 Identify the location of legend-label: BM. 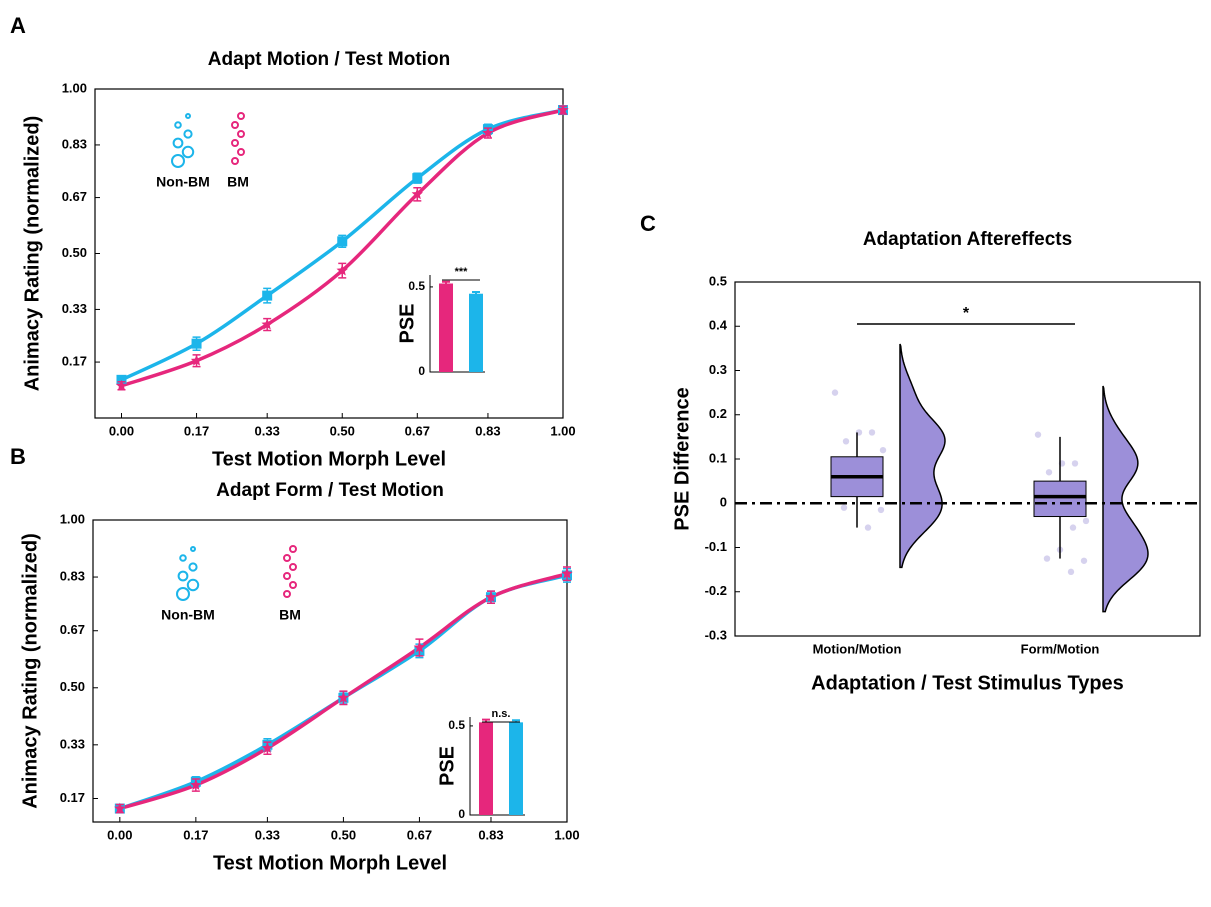
(290, 615).